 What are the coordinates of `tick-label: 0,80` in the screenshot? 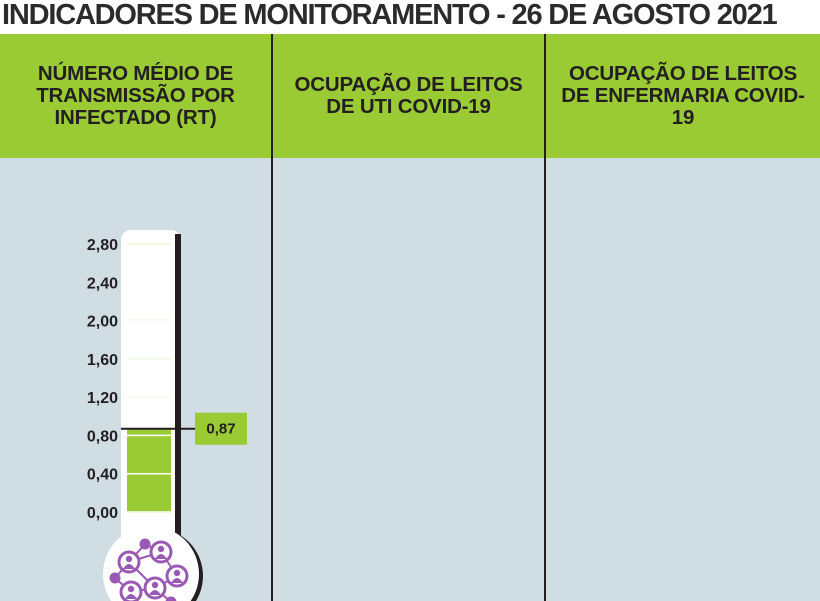 It's located at (102, 436).